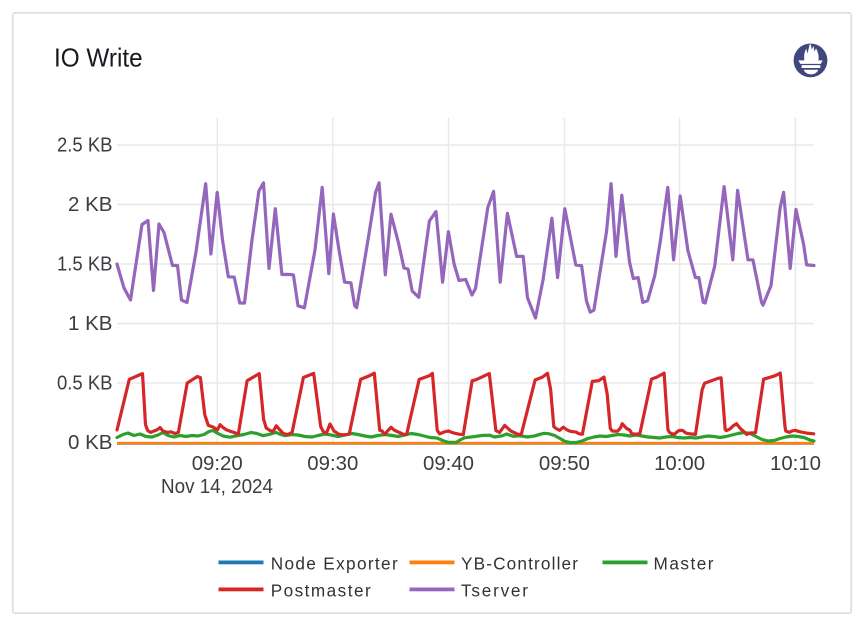 This screenshot has height=626, width=866. Describe the element at coordinates (90, 323) in the screenshot. I see `svg-text: 1 KB` at that location.